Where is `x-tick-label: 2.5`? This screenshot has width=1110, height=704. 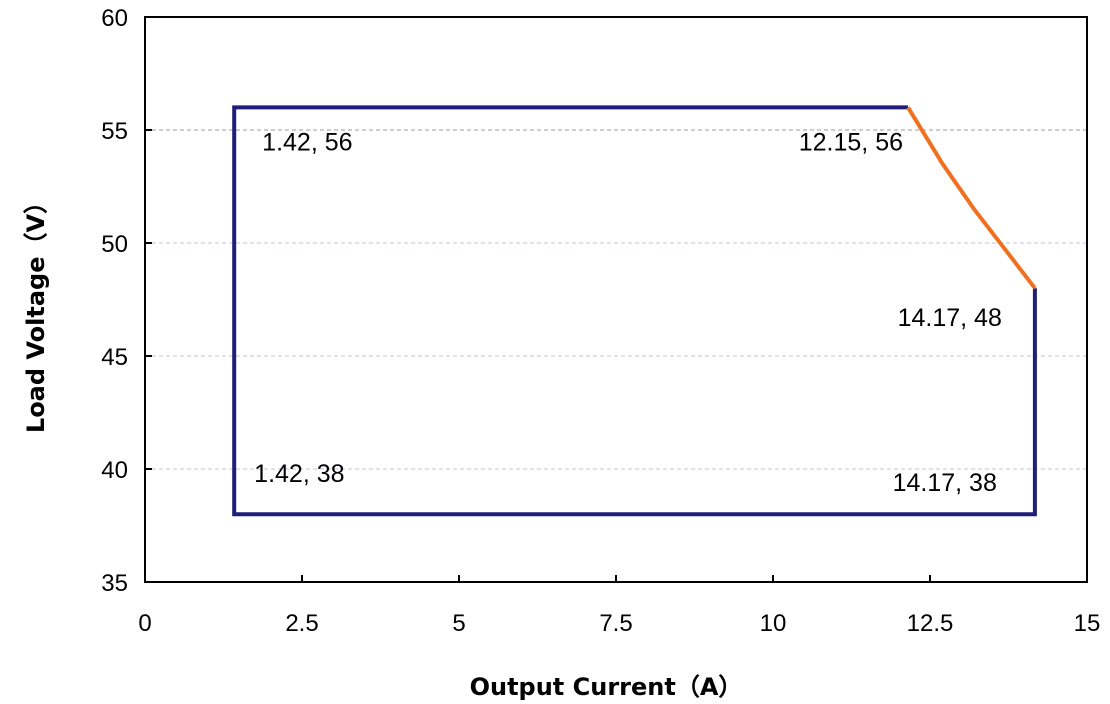
x-tick-label: 2.5 is located at coordinates (301, 623).